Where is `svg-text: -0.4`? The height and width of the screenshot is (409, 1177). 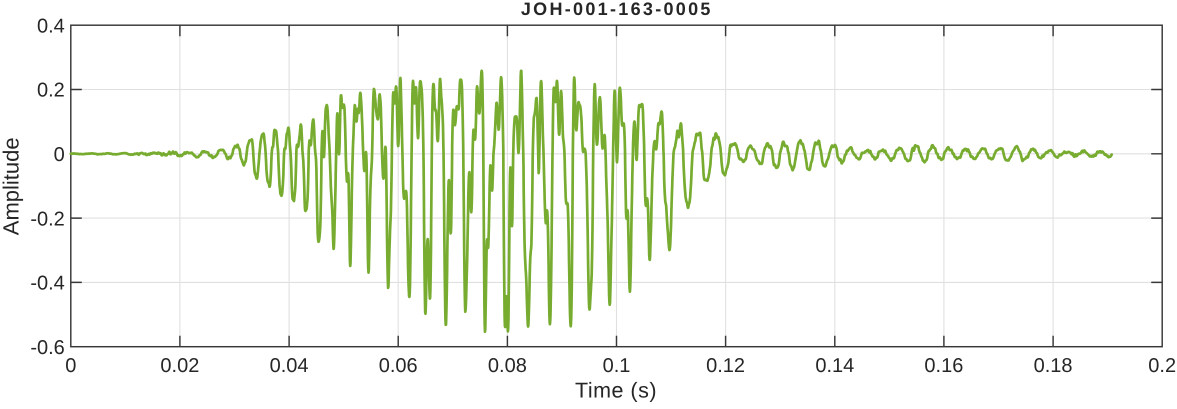 svg-text: -0.4 is located at coordinates (47, 284).